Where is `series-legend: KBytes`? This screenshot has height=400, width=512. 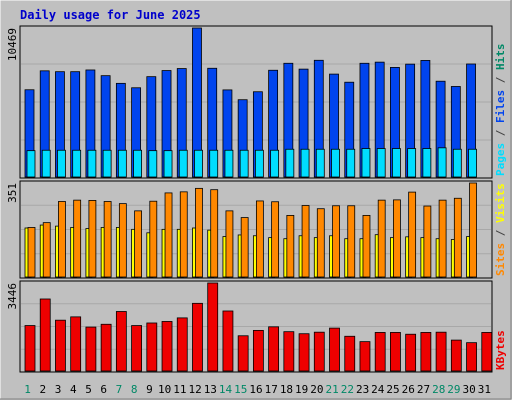 series-legend: KBytes is located at coordinates (500, 350).